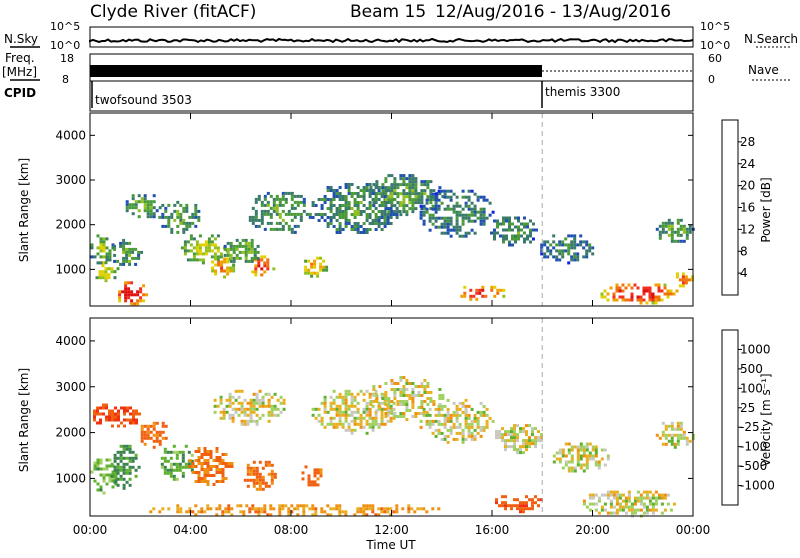 Image resolution: width=800 pixels, height=558 pixels. I want to click on power-colorbar-tick: 8, so click(744, 251).